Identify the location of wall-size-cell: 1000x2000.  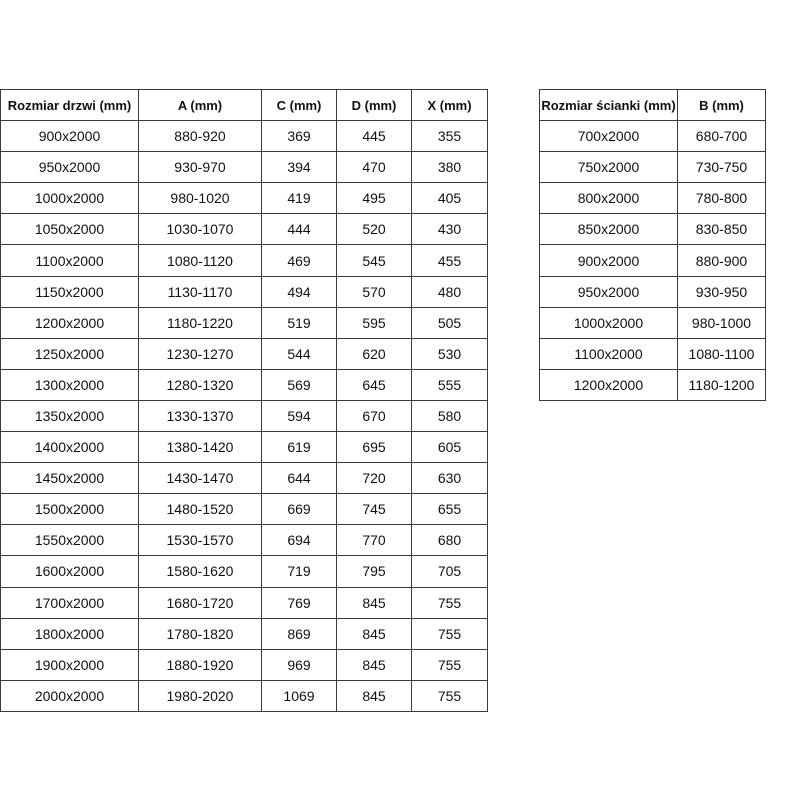
(608, 322).